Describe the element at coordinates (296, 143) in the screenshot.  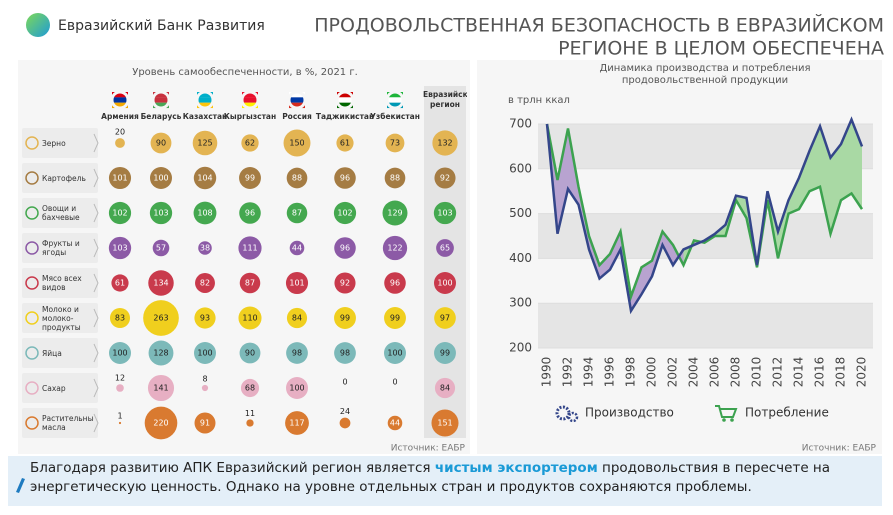
I see `bubble-label: 150` at that location.